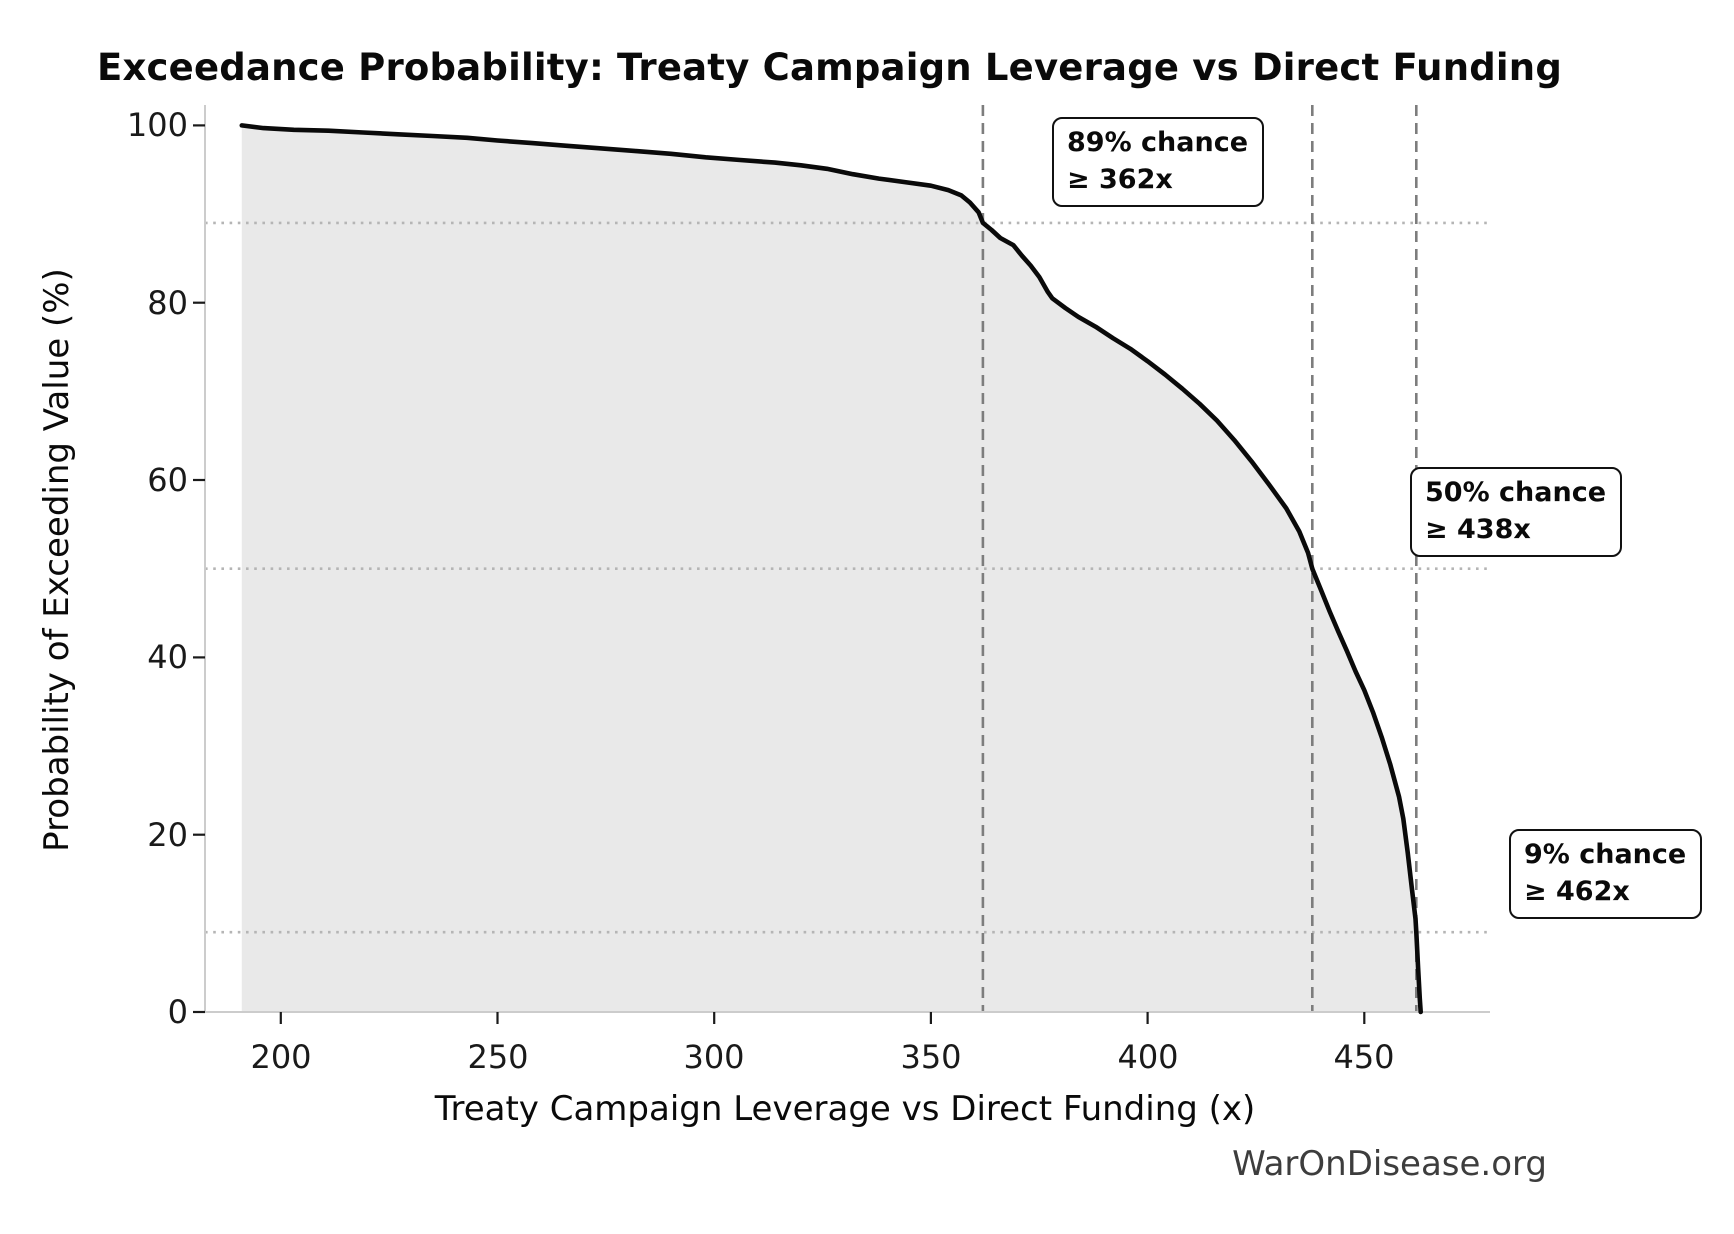 Image resolution: width=1734 pixels, height=1234 pixels. Describe the element at coordinates (167, 657) in the screenshot. I see `y-tick-label-40: 40` at that location.